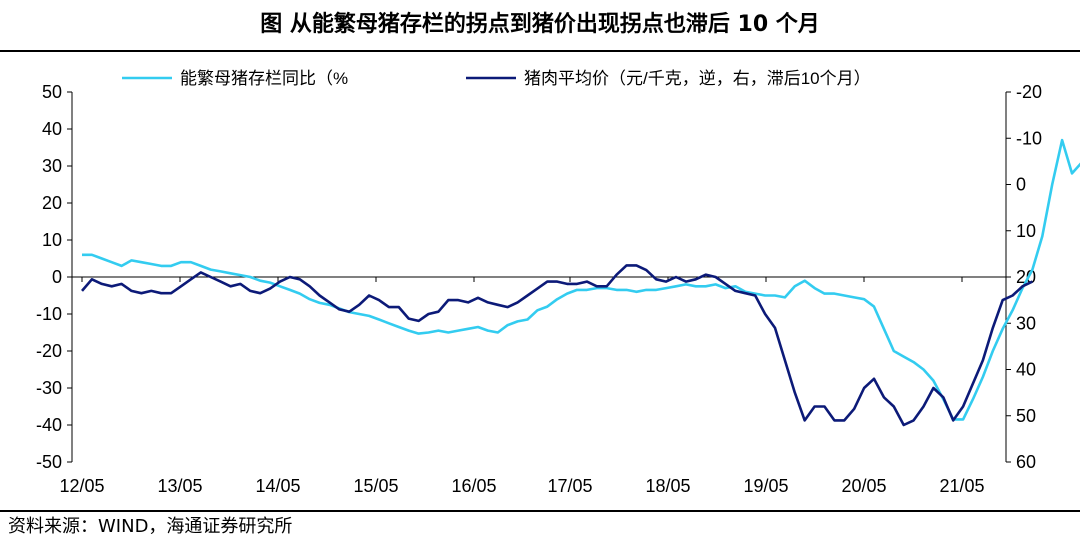 This screenshot has width=1080, height=544. Describe the element at coordinates (540, 51) in the screenshot. I see `title-rule` at that location.